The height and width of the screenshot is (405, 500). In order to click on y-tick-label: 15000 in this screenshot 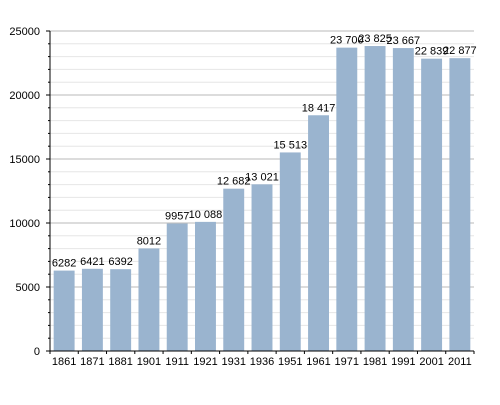, I will do `click(24, 160)`.